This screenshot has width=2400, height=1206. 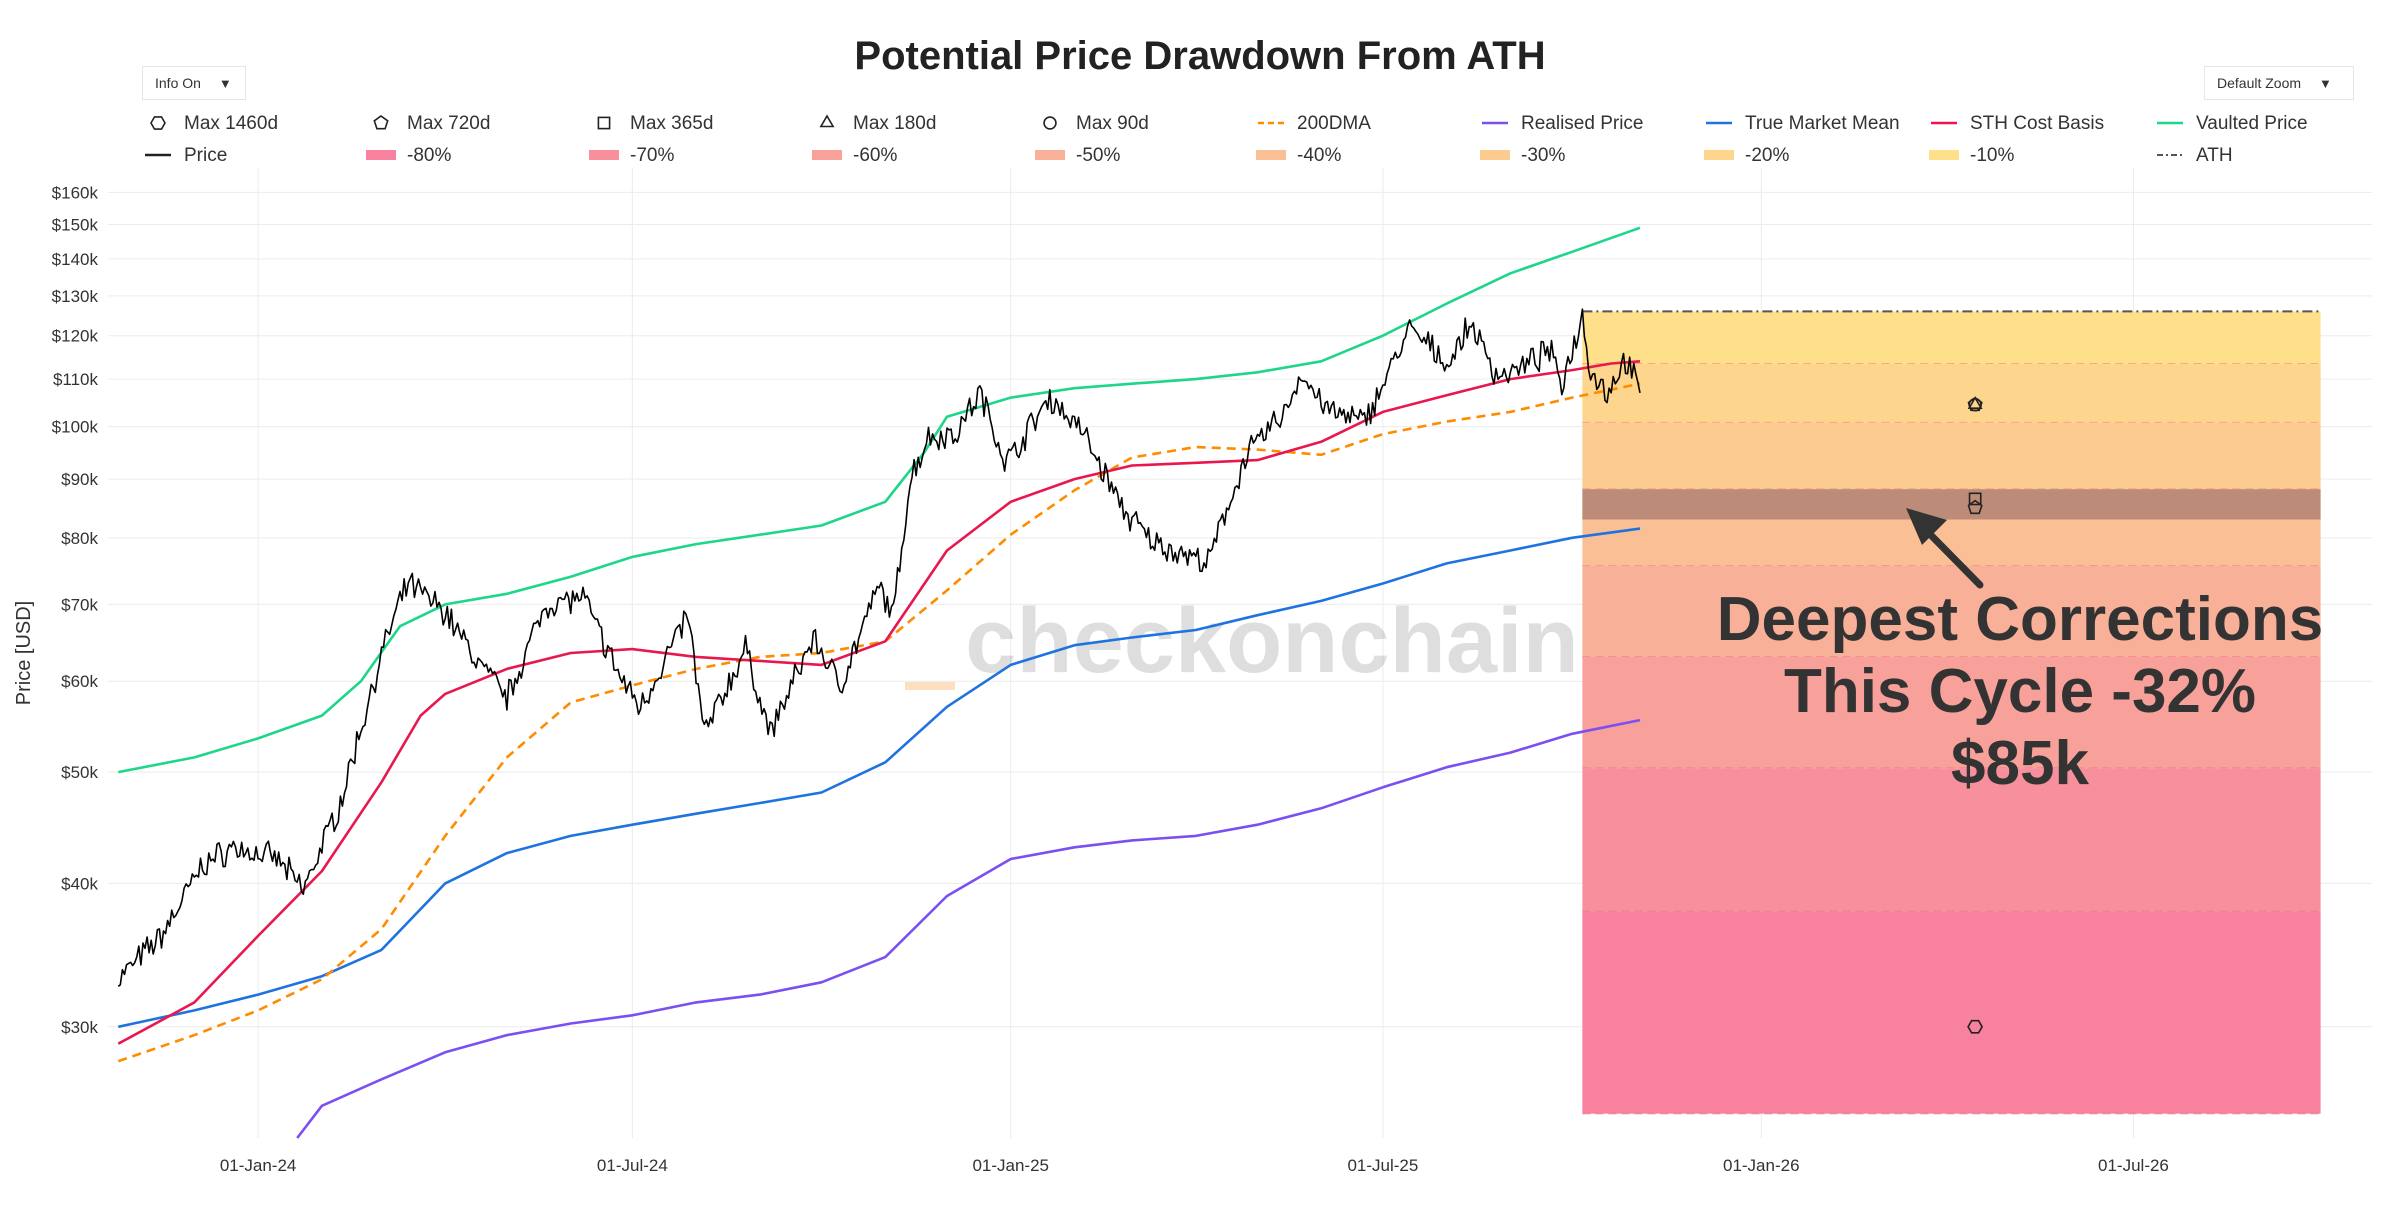 What do you see at coordinates (1822, 123) in the screenshot?
I see `legend-label: True Market Mean` at bounding box center [1822, 123].